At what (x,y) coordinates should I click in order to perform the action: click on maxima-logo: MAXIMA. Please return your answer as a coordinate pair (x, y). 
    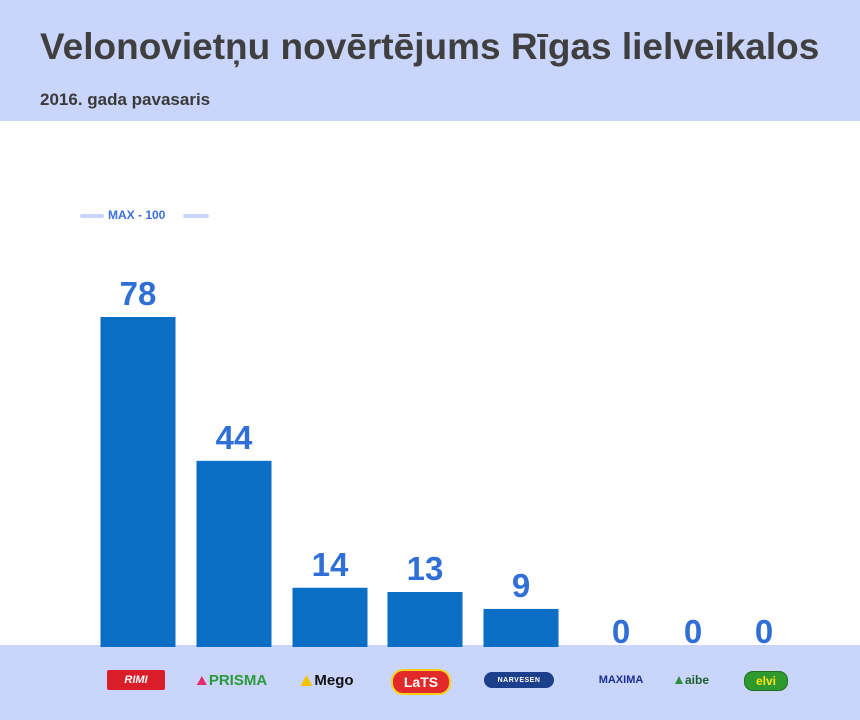
    Looking at the image, I should click on (621, 680).